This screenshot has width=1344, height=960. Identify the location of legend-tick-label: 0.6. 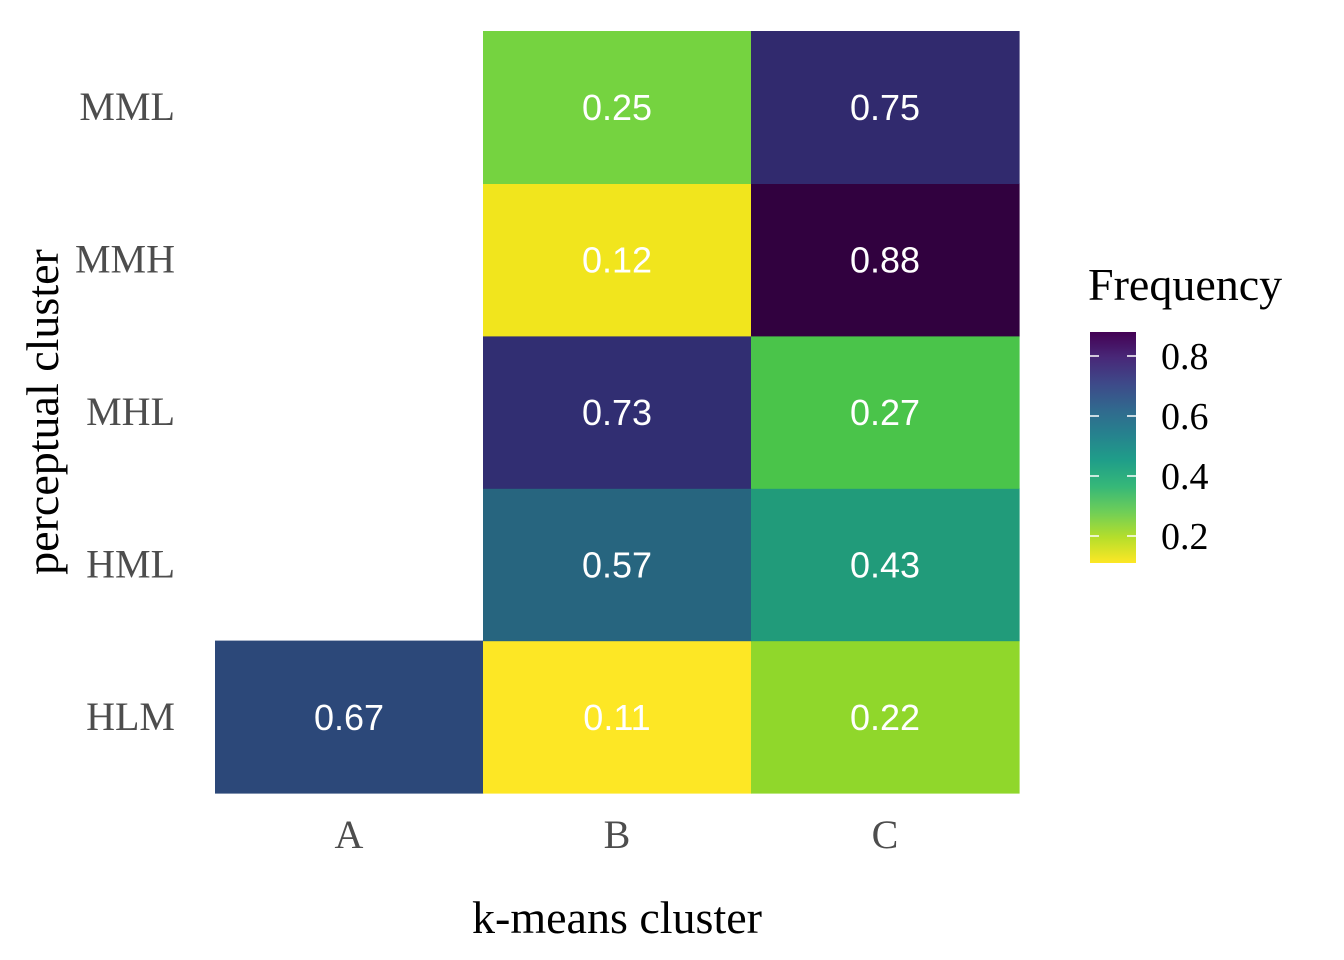
(1185, 417).